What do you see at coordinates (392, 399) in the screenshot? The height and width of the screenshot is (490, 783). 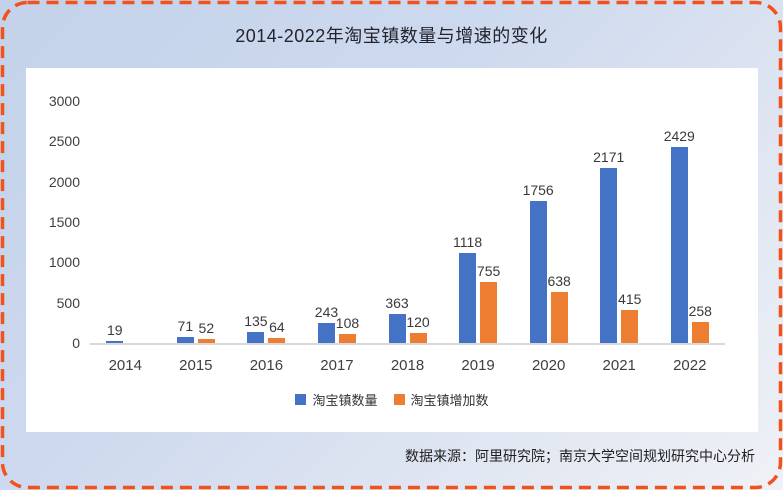 I see `legend: 淘宝镇数量 淘宝镇增加数` at bounding box center [392, 399].